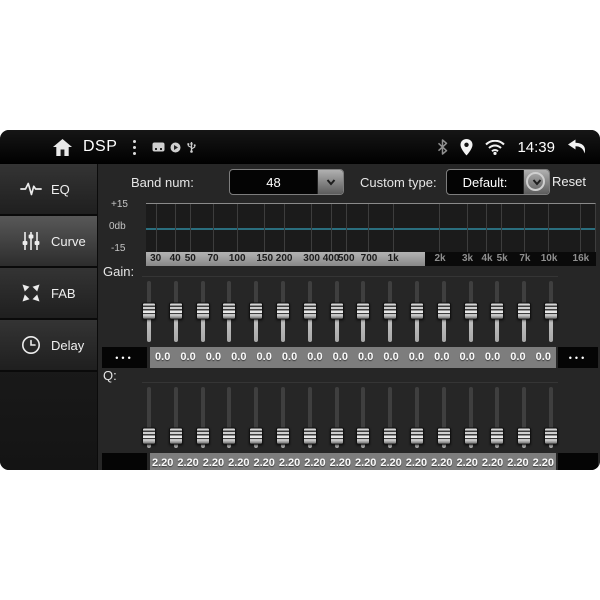 The height and width of the screenshot is (600, 600). What do you see at coordinates (285, 259) in the screenshot?
I see `scrollbar-thumb` at bounding box center [285, 259].